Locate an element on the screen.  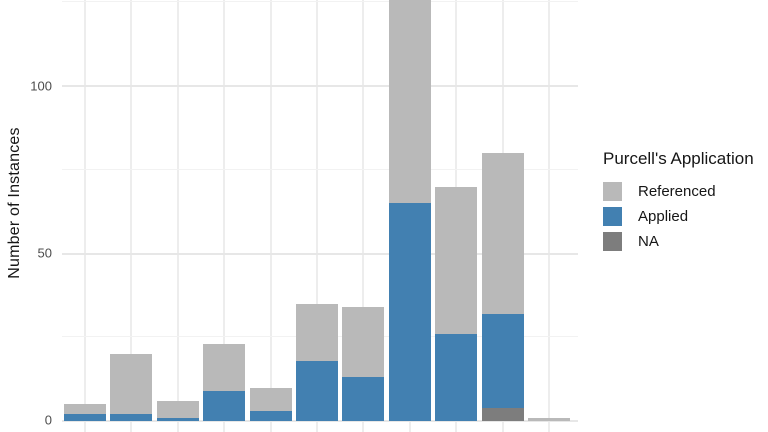
legend-label-na: NA is located at coordinates (648, 241).